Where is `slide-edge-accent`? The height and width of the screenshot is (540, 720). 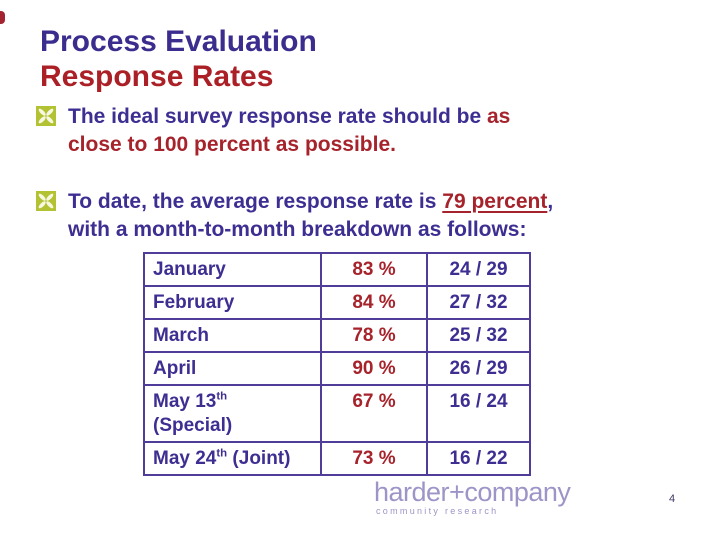
slide-edge-accent is located at coordinates (2, 17).